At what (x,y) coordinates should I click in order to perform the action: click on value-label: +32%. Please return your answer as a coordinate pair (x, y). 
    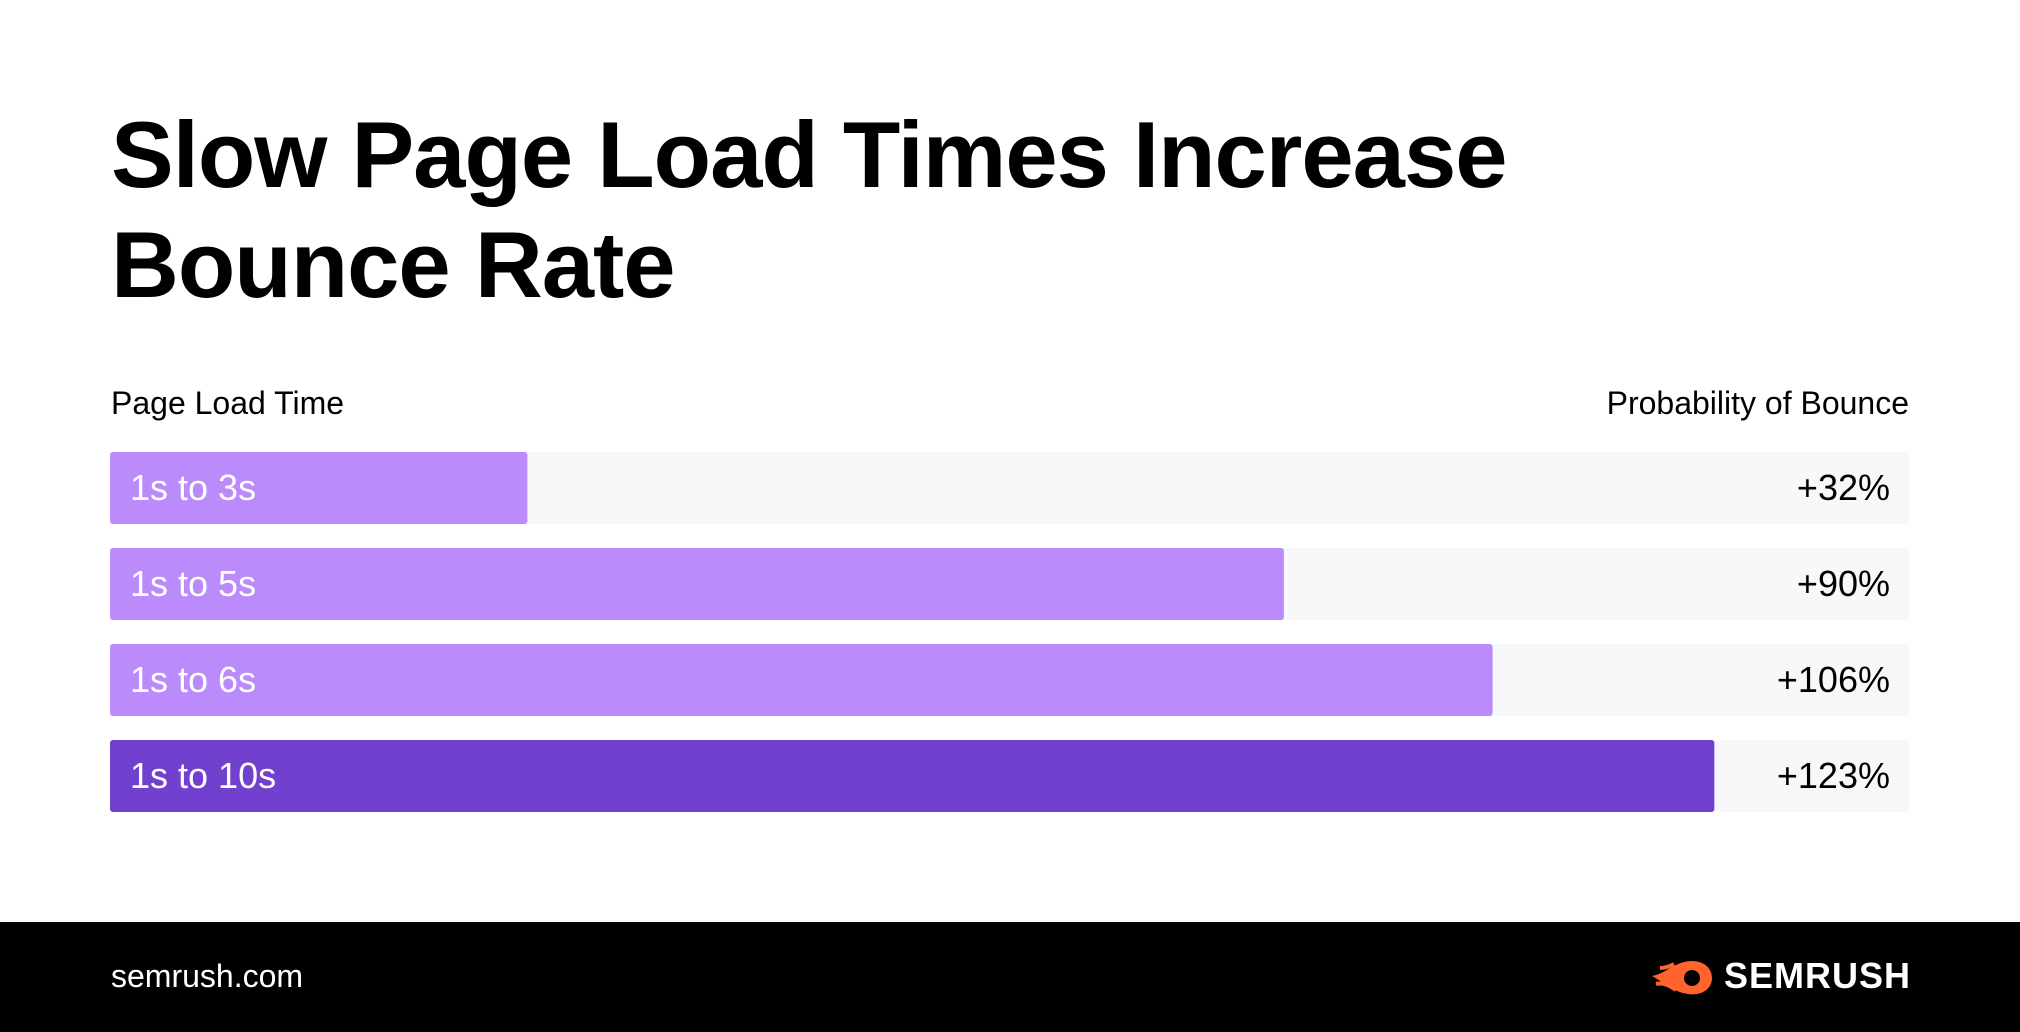
    Looking at the image, I should click on (1843, 487).